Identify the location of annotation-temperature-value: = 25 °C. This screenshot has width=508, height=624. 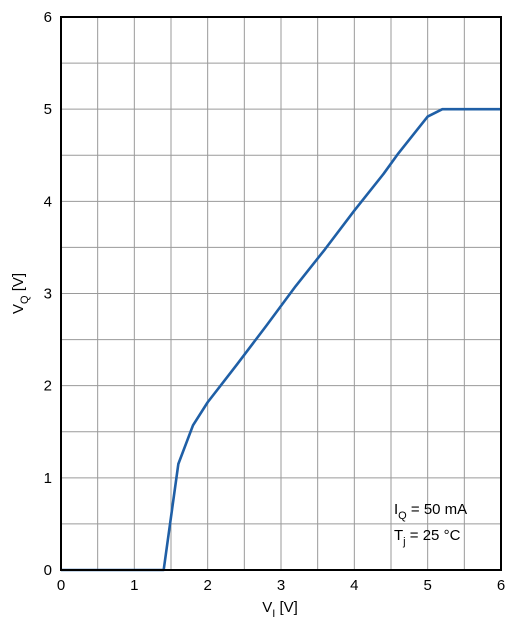
(433, 535).